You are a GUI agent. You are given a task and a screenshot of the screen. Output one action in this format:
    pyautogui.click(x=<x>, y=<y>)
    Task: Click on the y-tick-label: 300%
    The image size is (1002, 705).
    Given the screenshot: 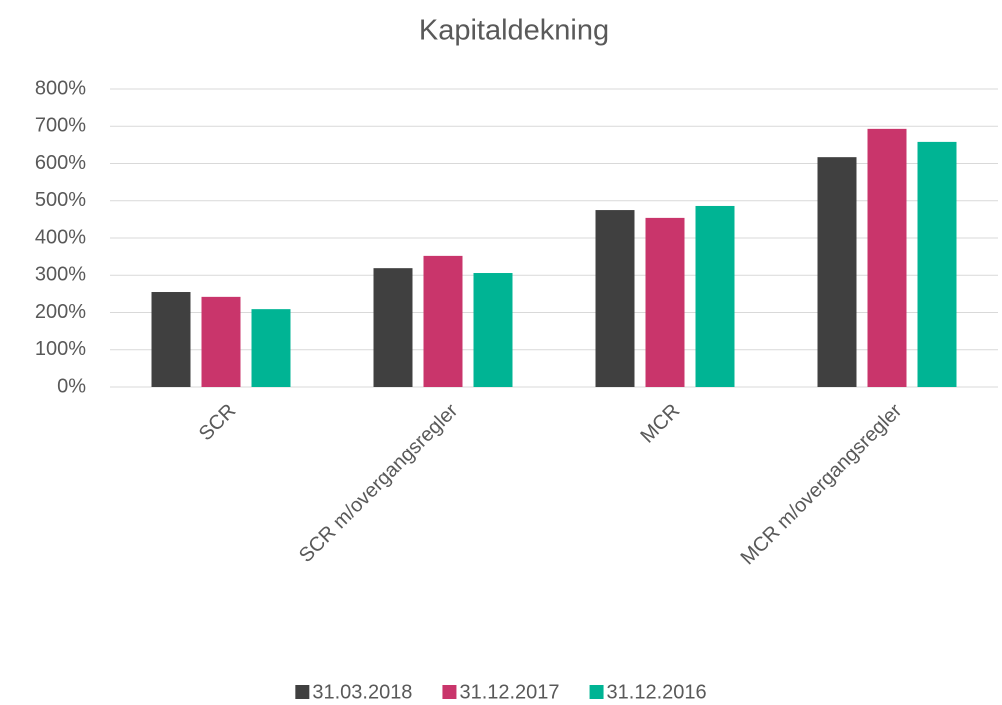 What is the action you would take?
    pyautogui.click(x=60, y=275)
    